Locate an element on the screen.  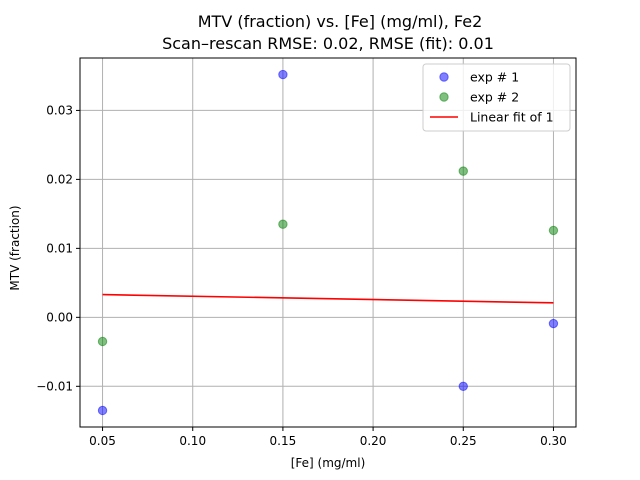
legend-label: exp # 1 is located at coordinates (494, 77).